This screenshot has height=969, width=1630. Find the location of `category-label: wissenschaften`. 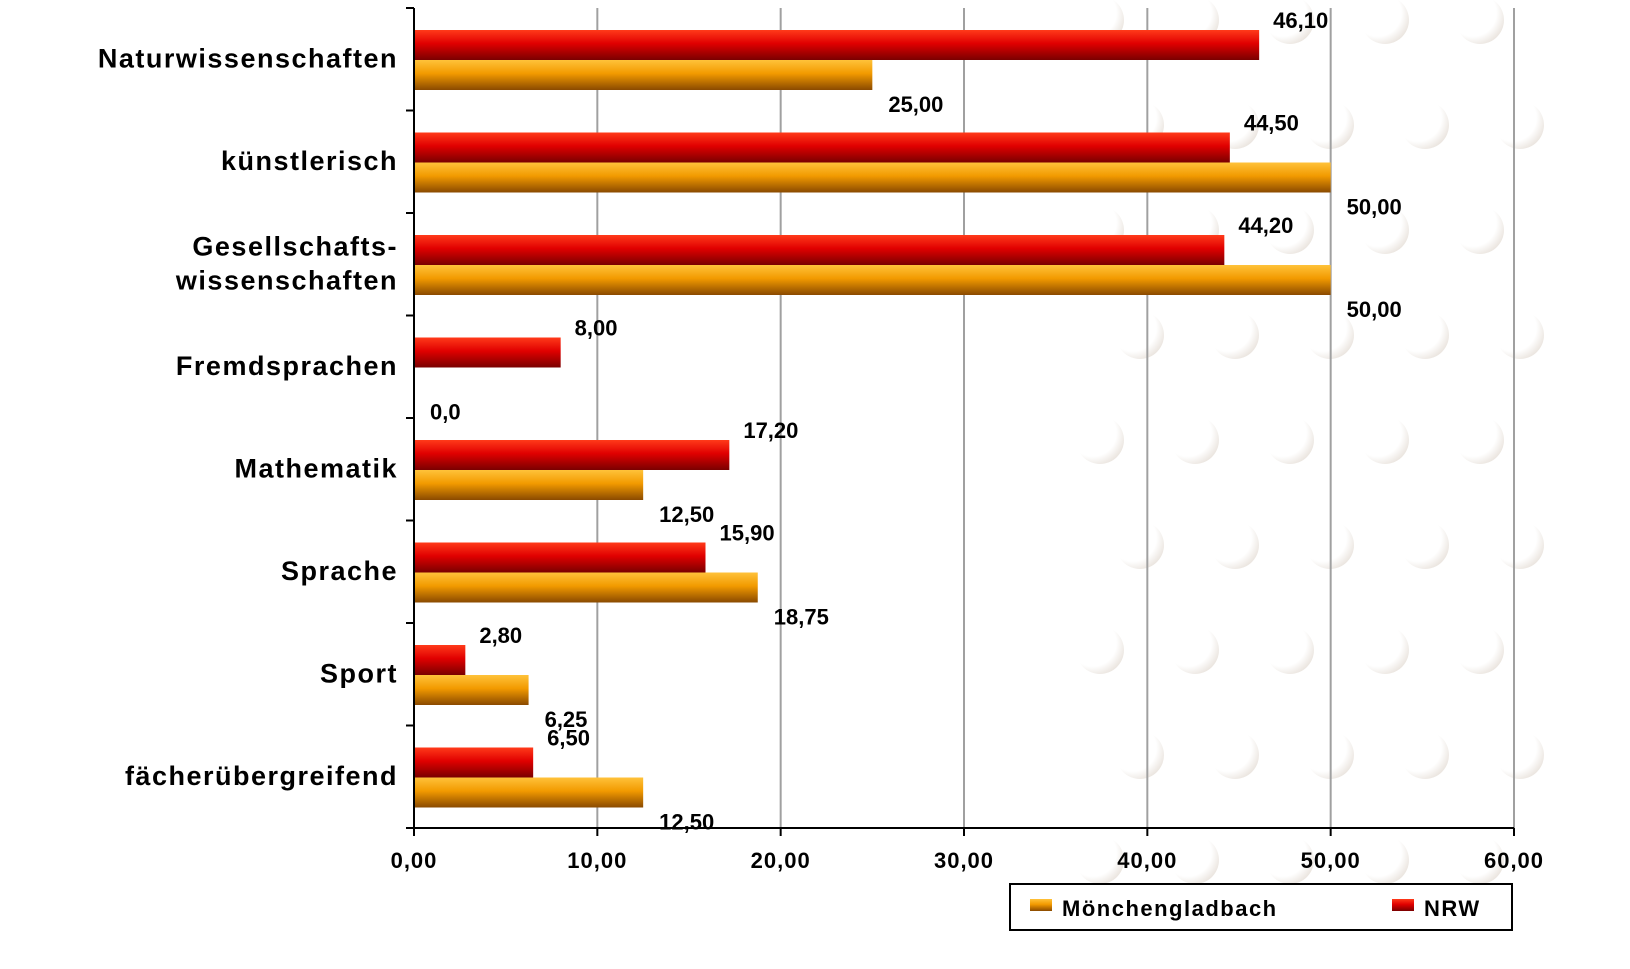

category-label: wissenschaften is located at coordinates (286, 280).